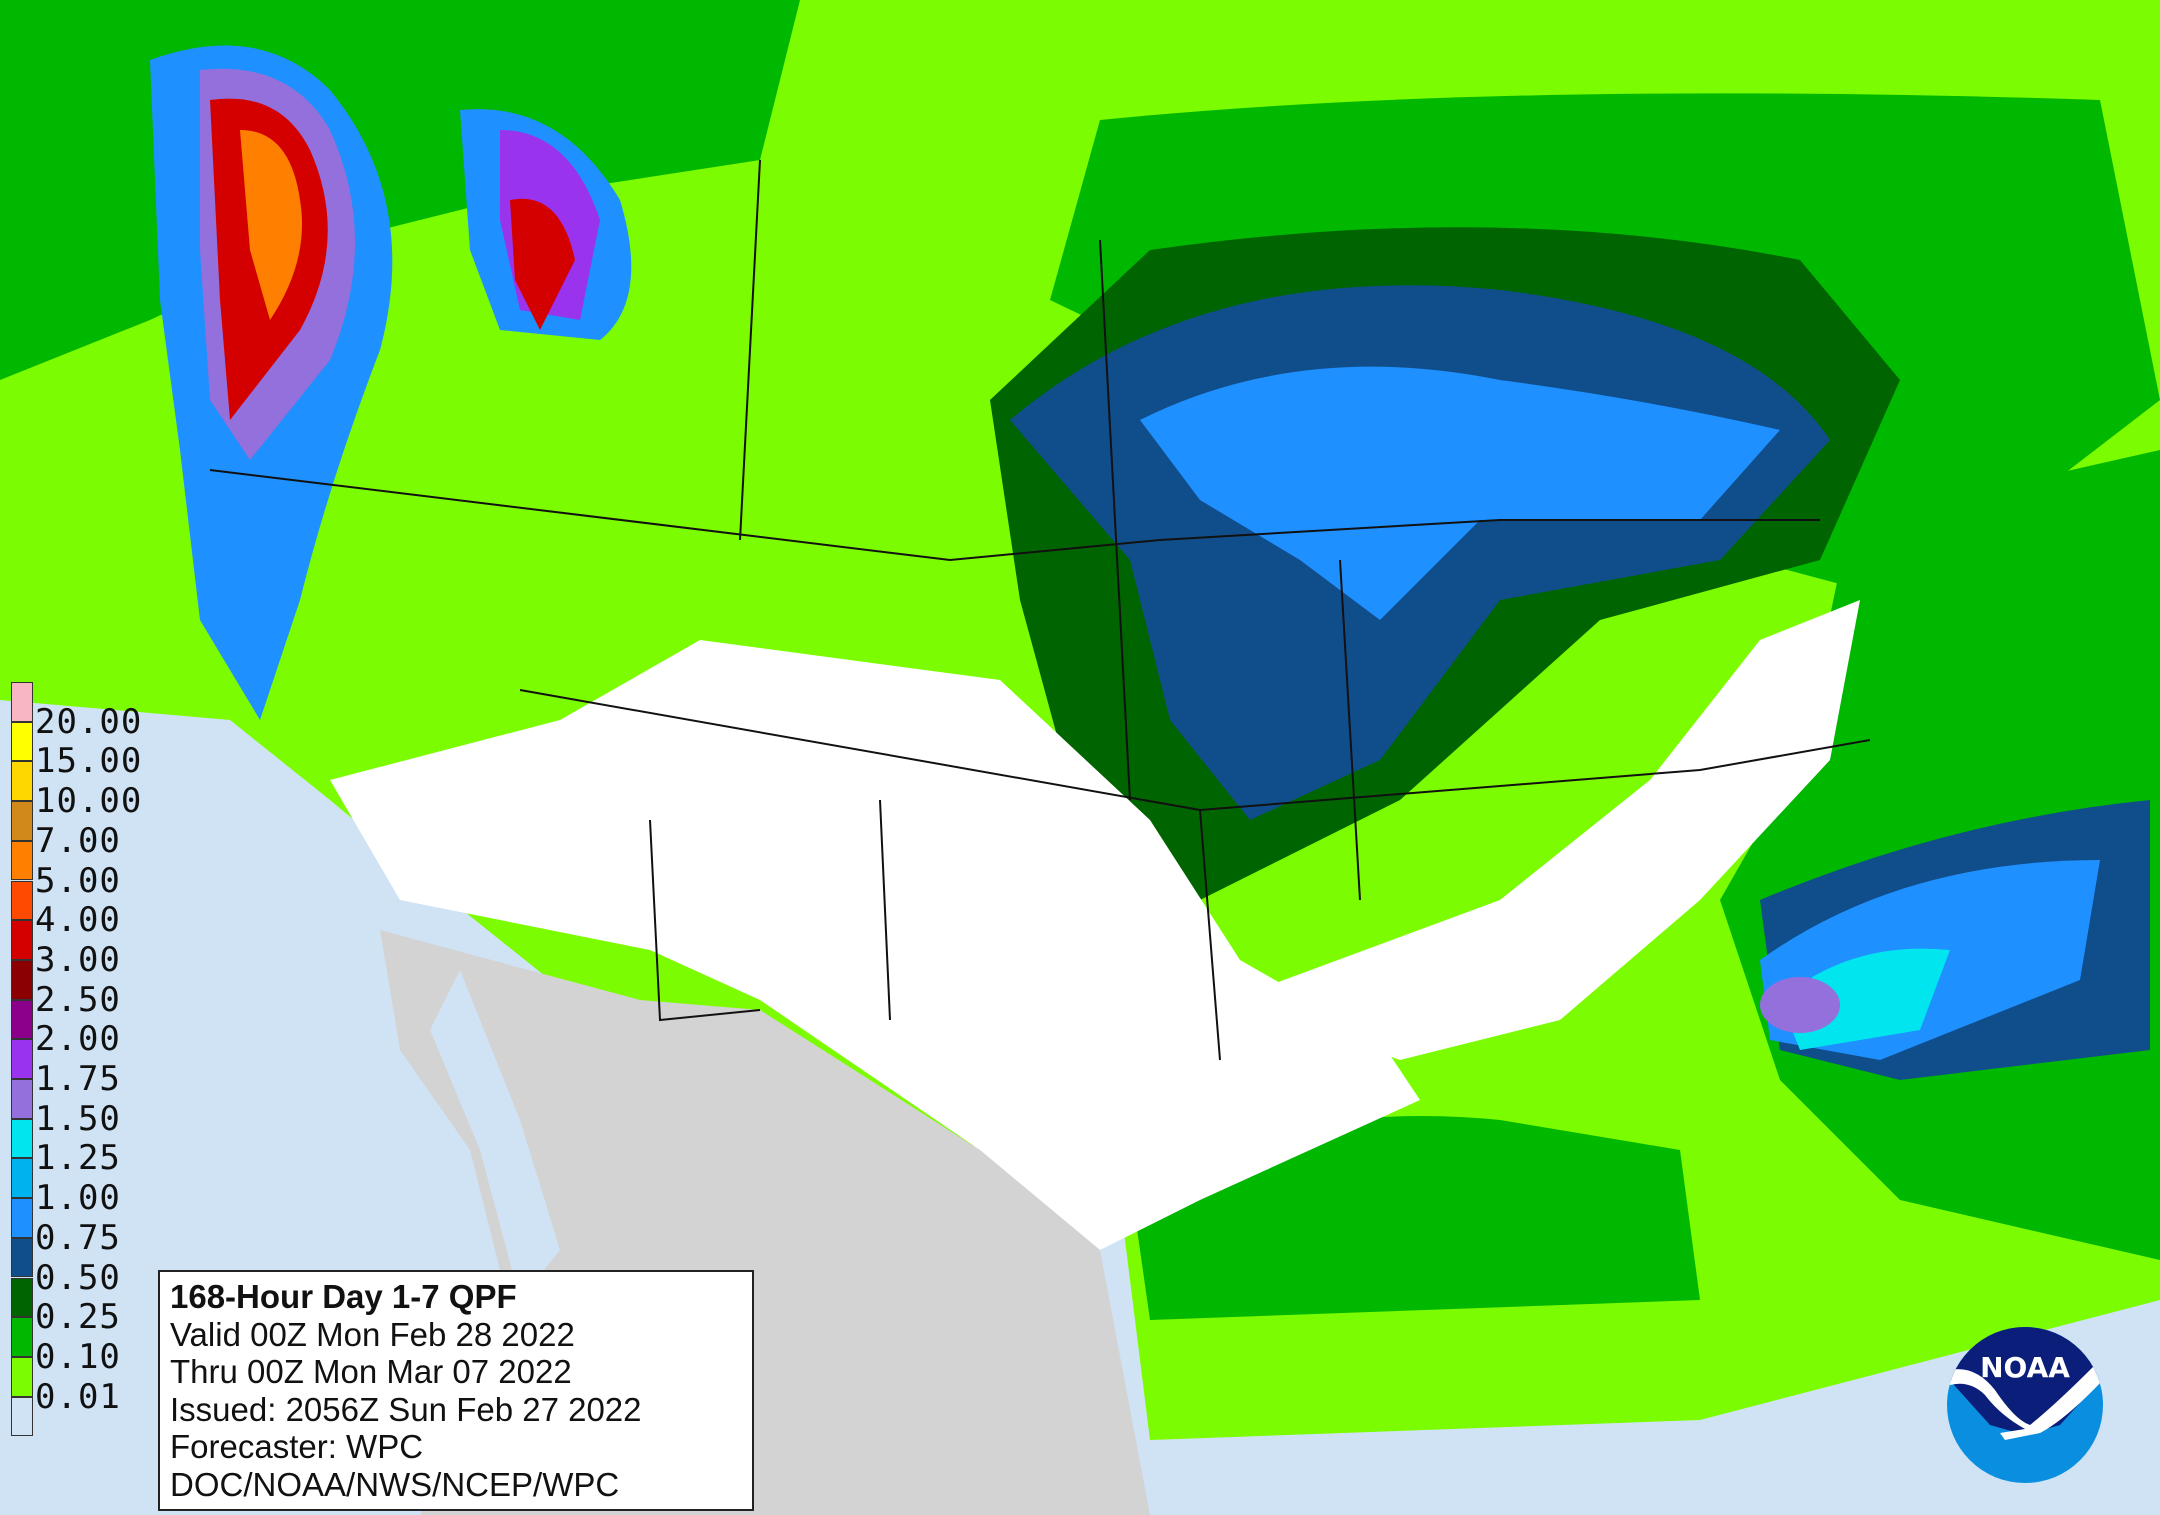 The image size is (2160, 1515). What do you see at coordinates (78, 999) in the screenshot?
I see `legend-label: 2.50` at bounding box center [78, 999].